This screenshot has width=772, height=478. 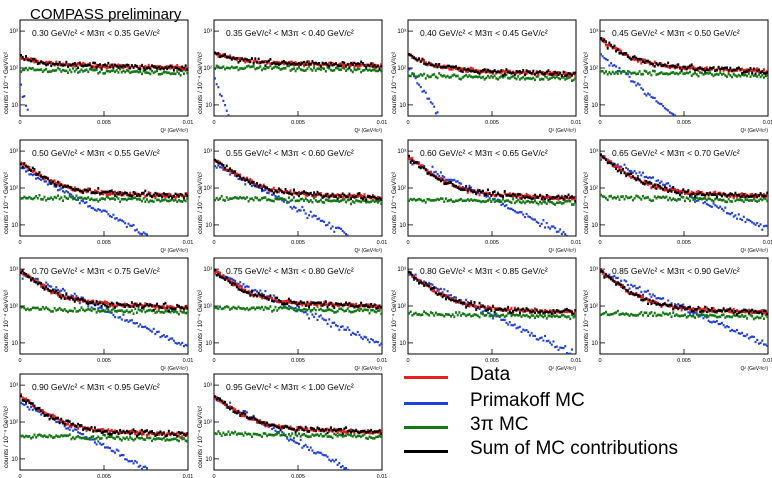 What do you see at coordinates (484, 153) in the screenshot?
I see `panel-title: 0.60 GeV/c² < M3π < 0.65 GeV/c²` at bounding box center [484, 153].